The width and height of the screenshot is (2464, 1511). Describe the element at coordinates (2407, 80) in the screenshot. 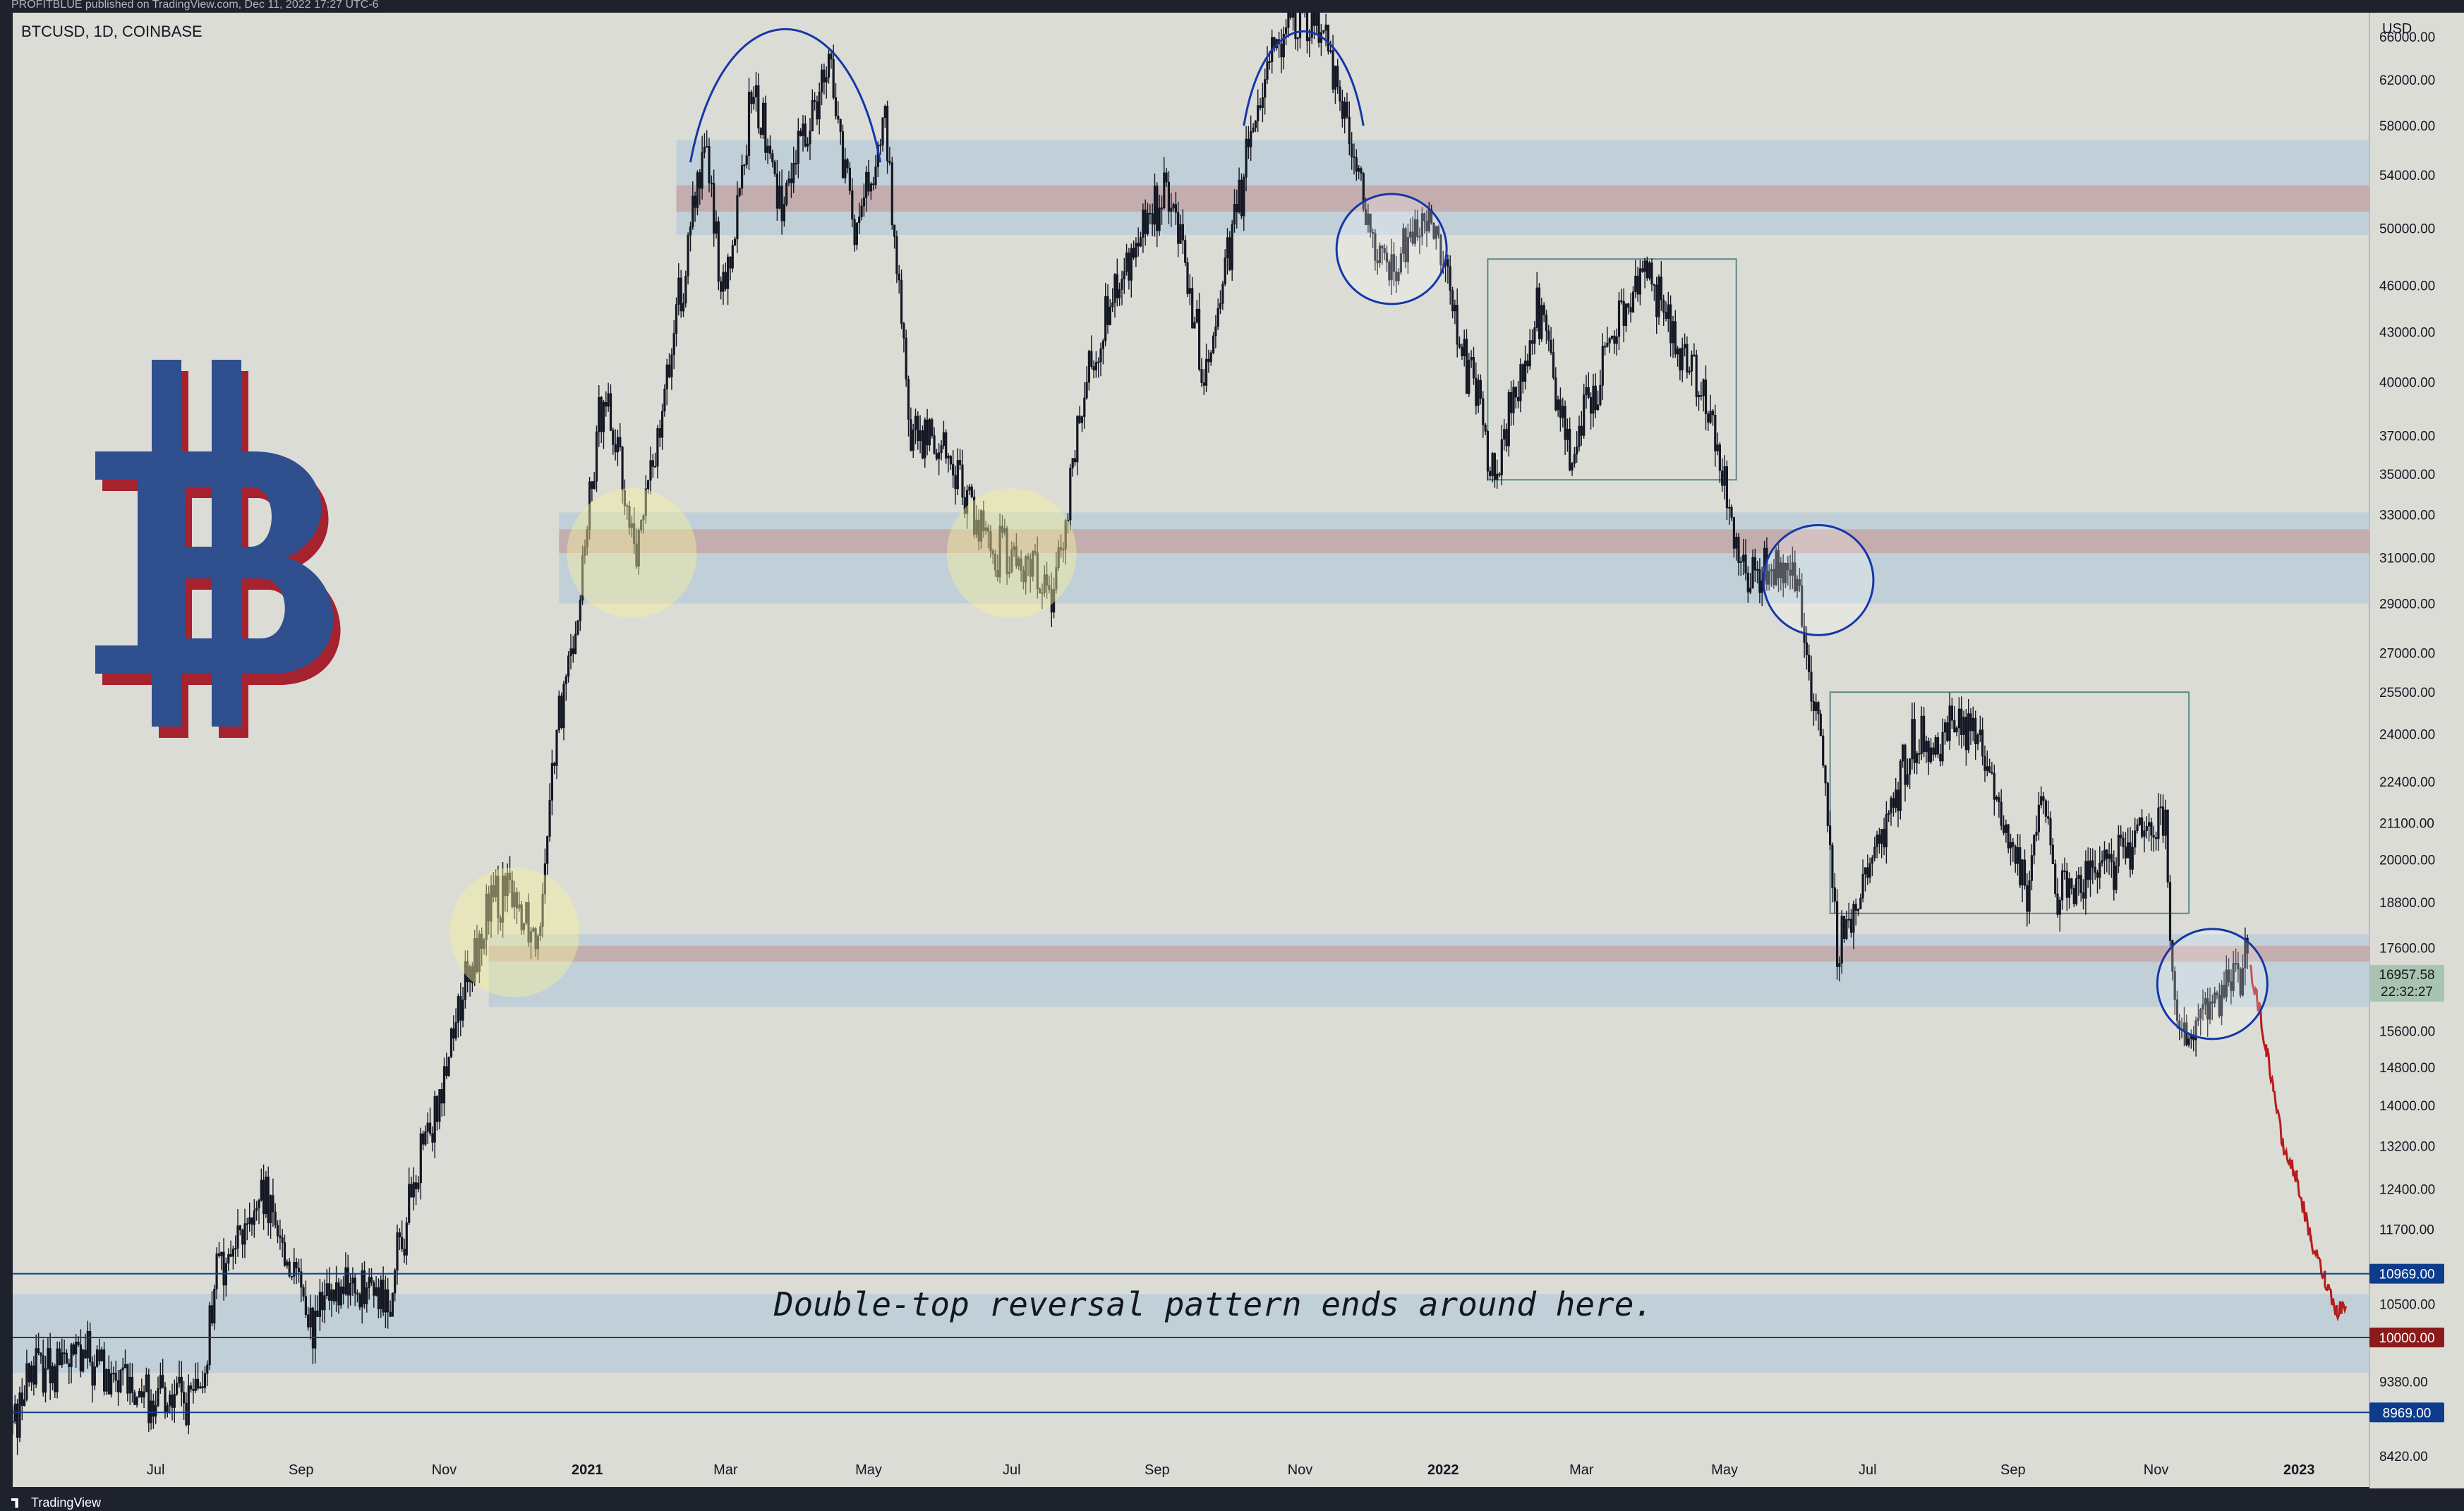

I see `y-tick-label: 62000.00` at that location.